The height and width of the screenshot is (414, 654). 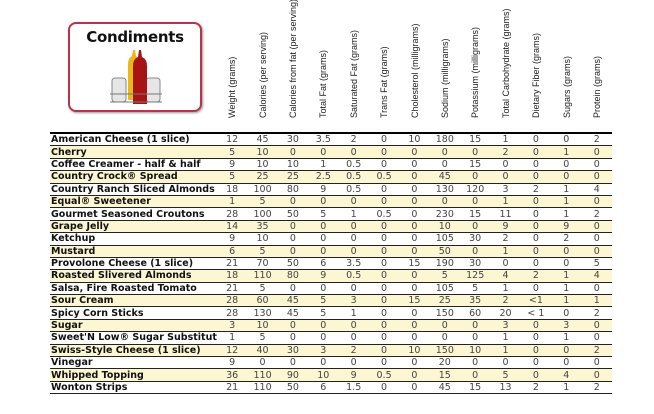 What do you see at coordinates (293, 388) in the screenshot?
I see `nutrient-value: 50` at bounding box center [293, 388].